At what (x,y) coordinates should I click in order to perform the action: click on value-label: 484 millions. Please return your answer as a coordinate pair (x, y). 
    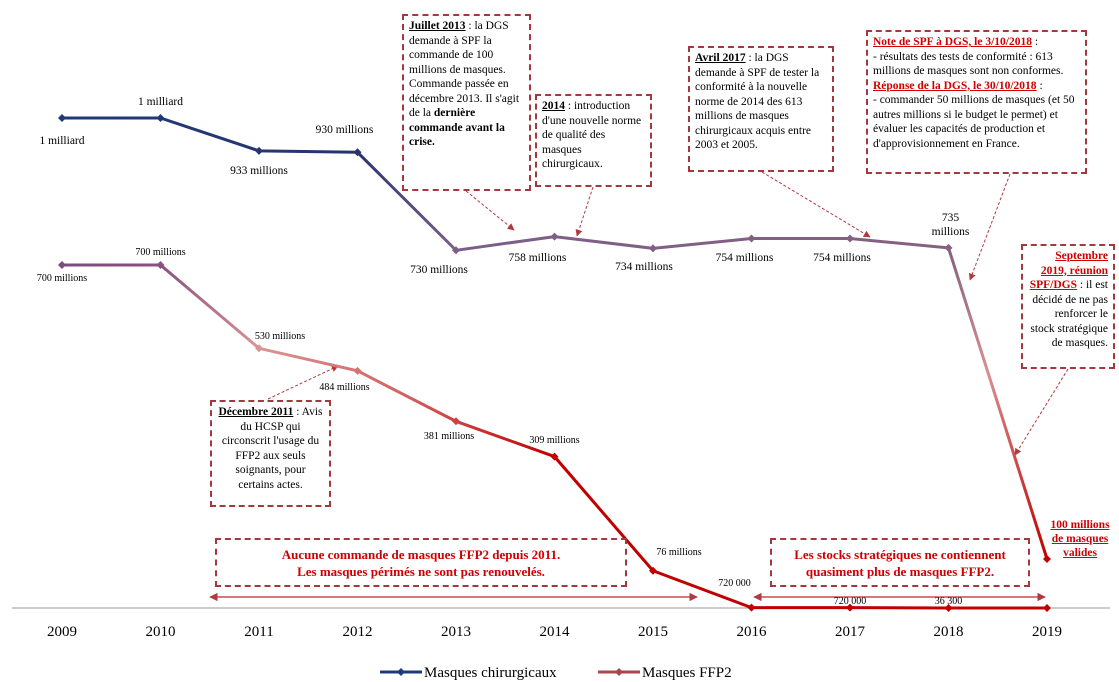
    Looking at the image, I should click on (344, 387).